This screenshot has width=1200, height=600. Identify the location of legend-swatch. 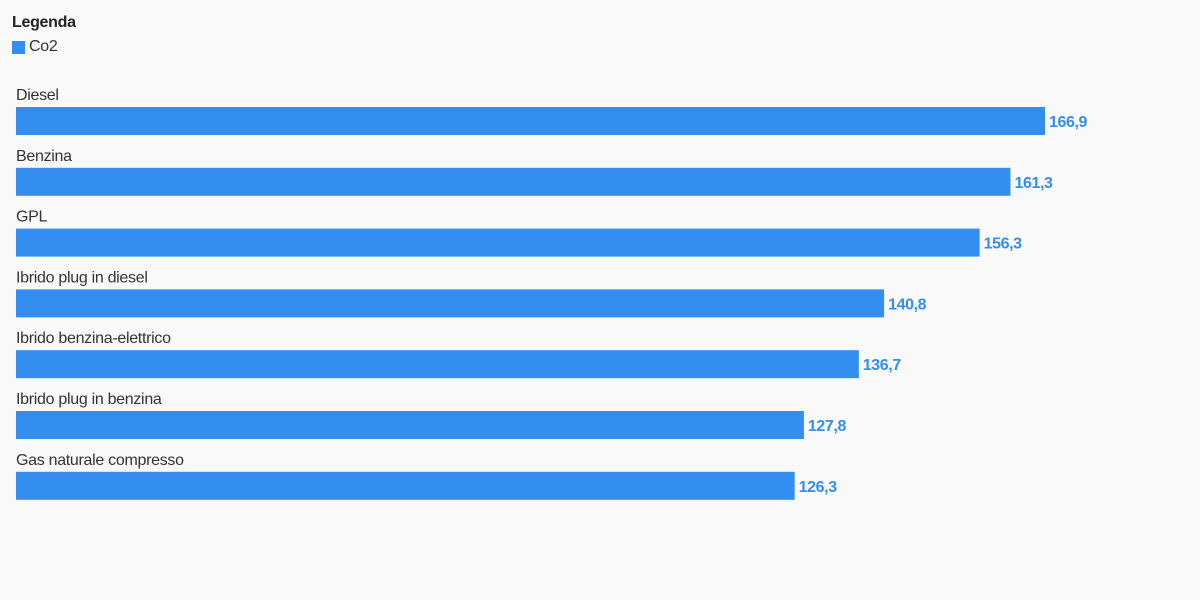
(18, 47).